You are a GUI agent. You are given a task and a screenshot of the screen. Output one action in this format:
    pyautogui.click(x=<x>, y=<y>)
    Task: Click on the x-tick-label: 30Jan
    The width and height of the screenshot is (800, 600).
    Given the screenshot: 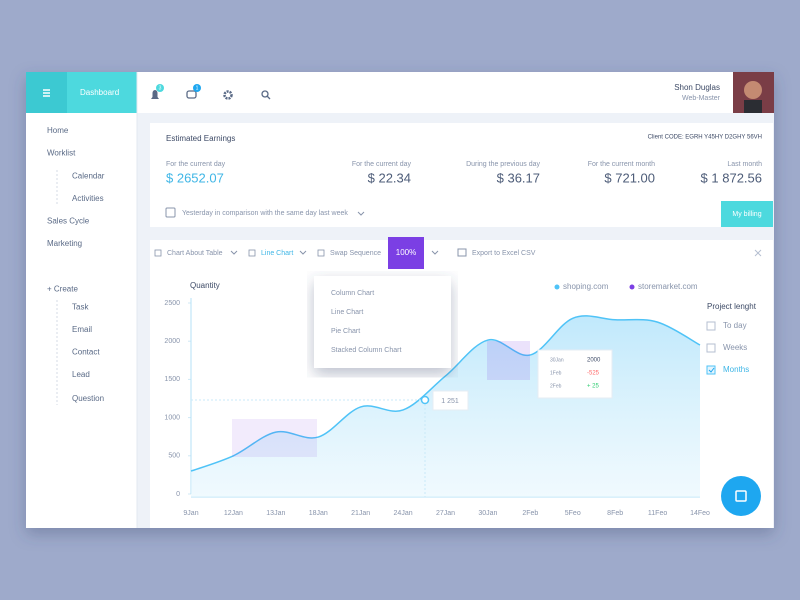 What is the action you would take?
    pyautogui.click(x=487, y=513)
    